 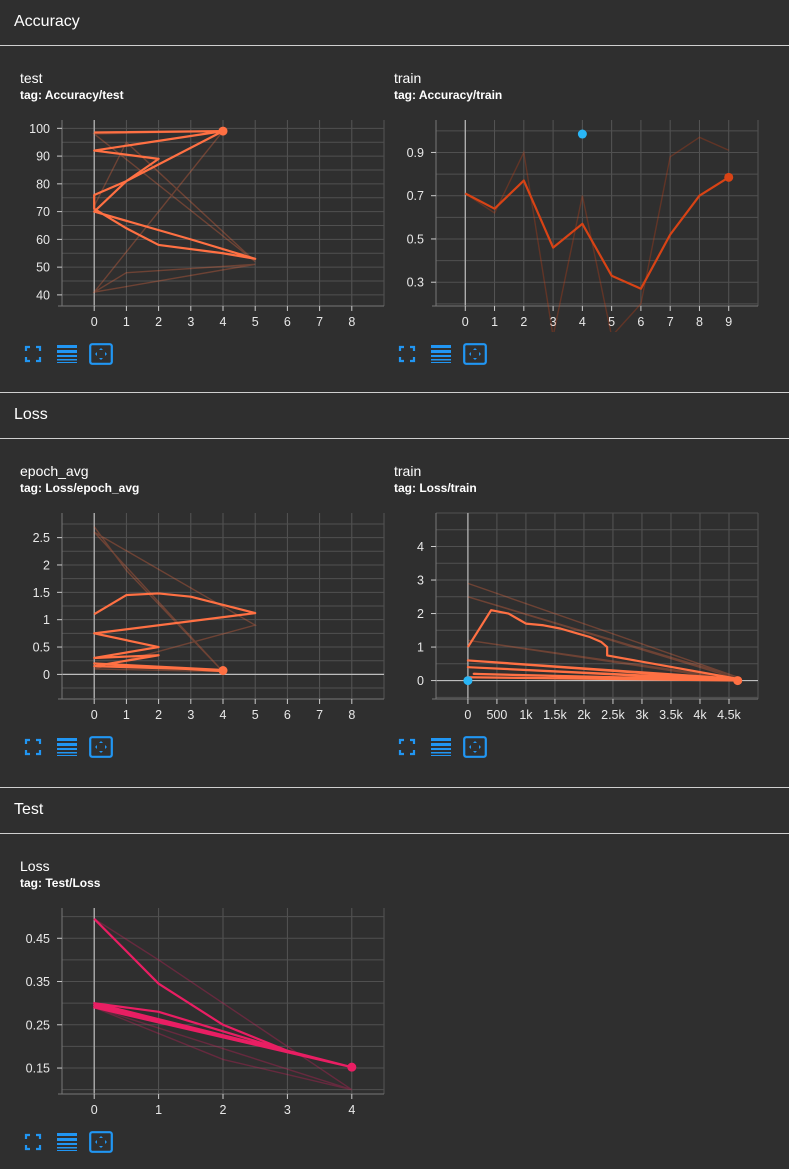 What do you see at coordinates (526, 715) in the screenshot?
I see `x-tick-label: 1k` at bounding box center [526, 715].